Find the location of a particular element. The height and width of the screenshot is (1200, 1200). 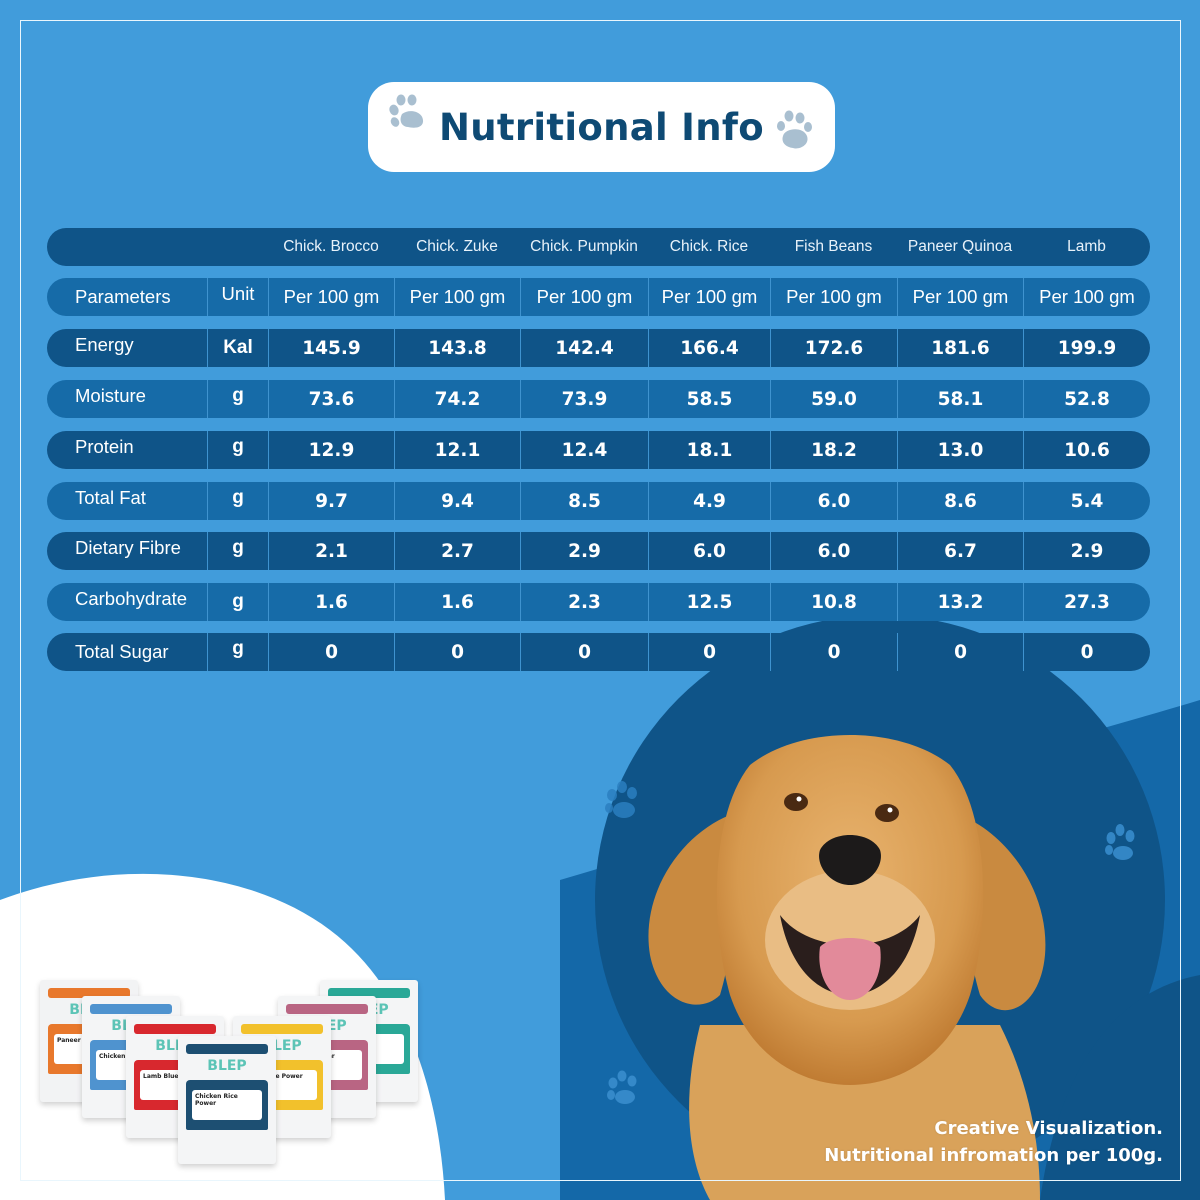

caption-line-2: Nutritional infromation per 100g. is located at coordinates (993, 1155).